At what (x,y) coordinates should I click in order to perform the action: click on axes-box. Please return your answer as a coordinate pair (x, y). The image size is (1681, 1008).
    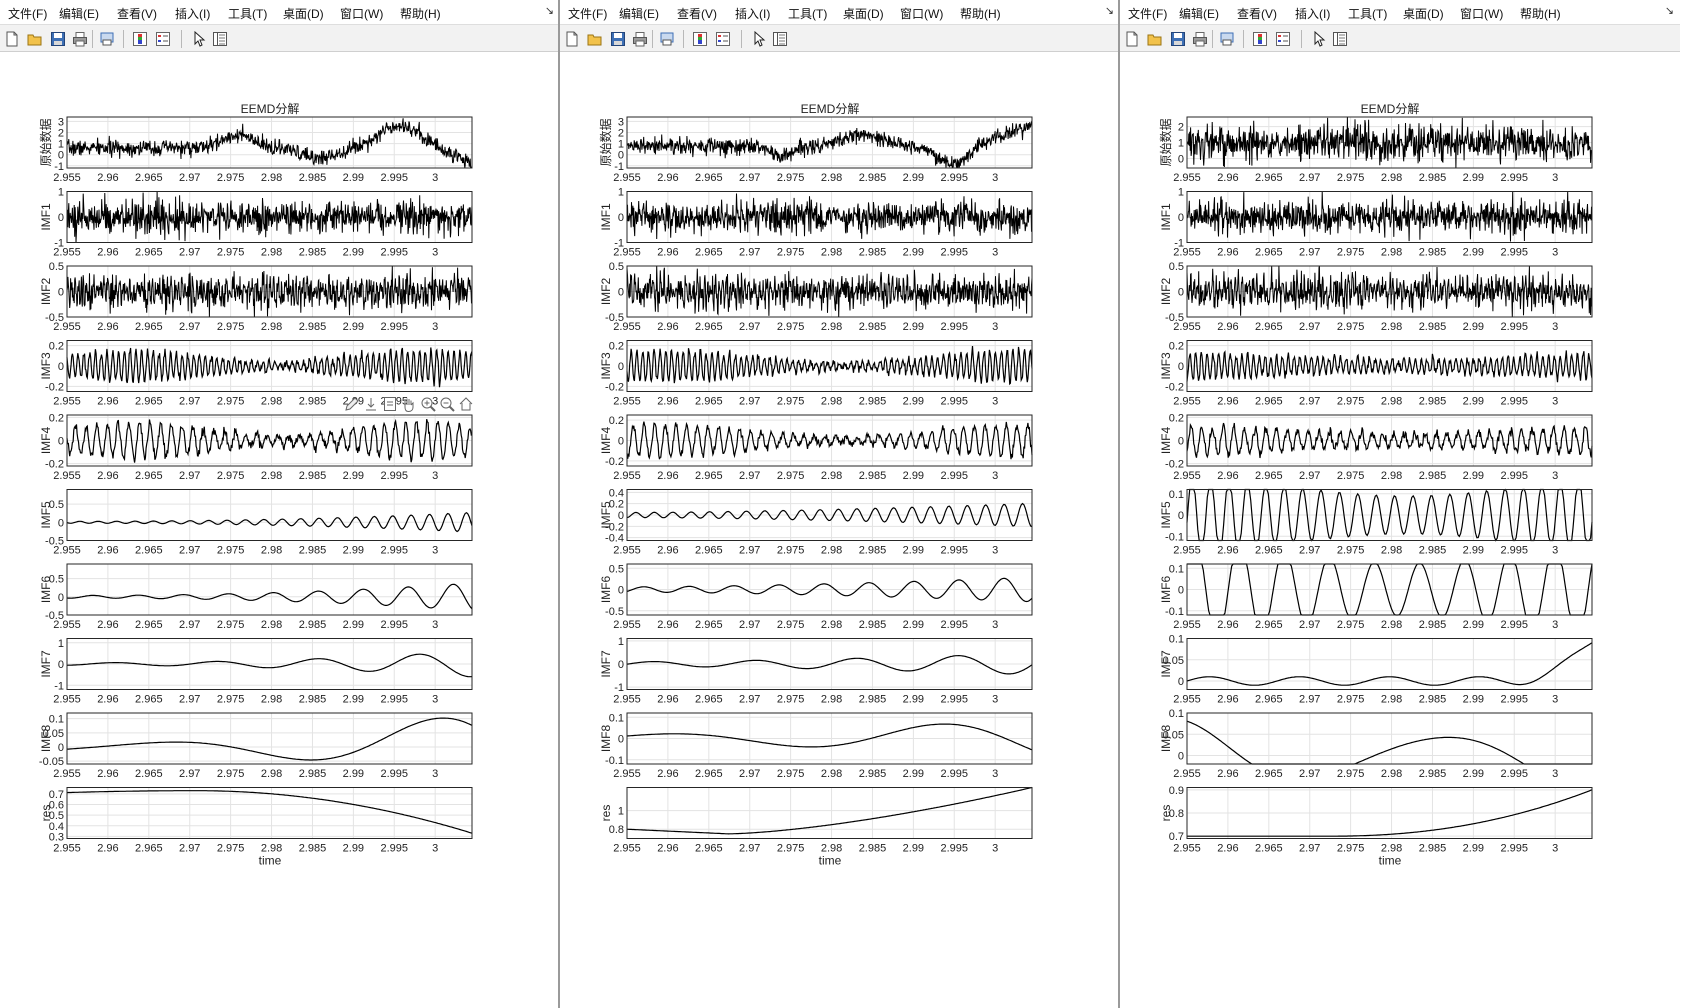
    Looking at the image, I should click on (269, 515).